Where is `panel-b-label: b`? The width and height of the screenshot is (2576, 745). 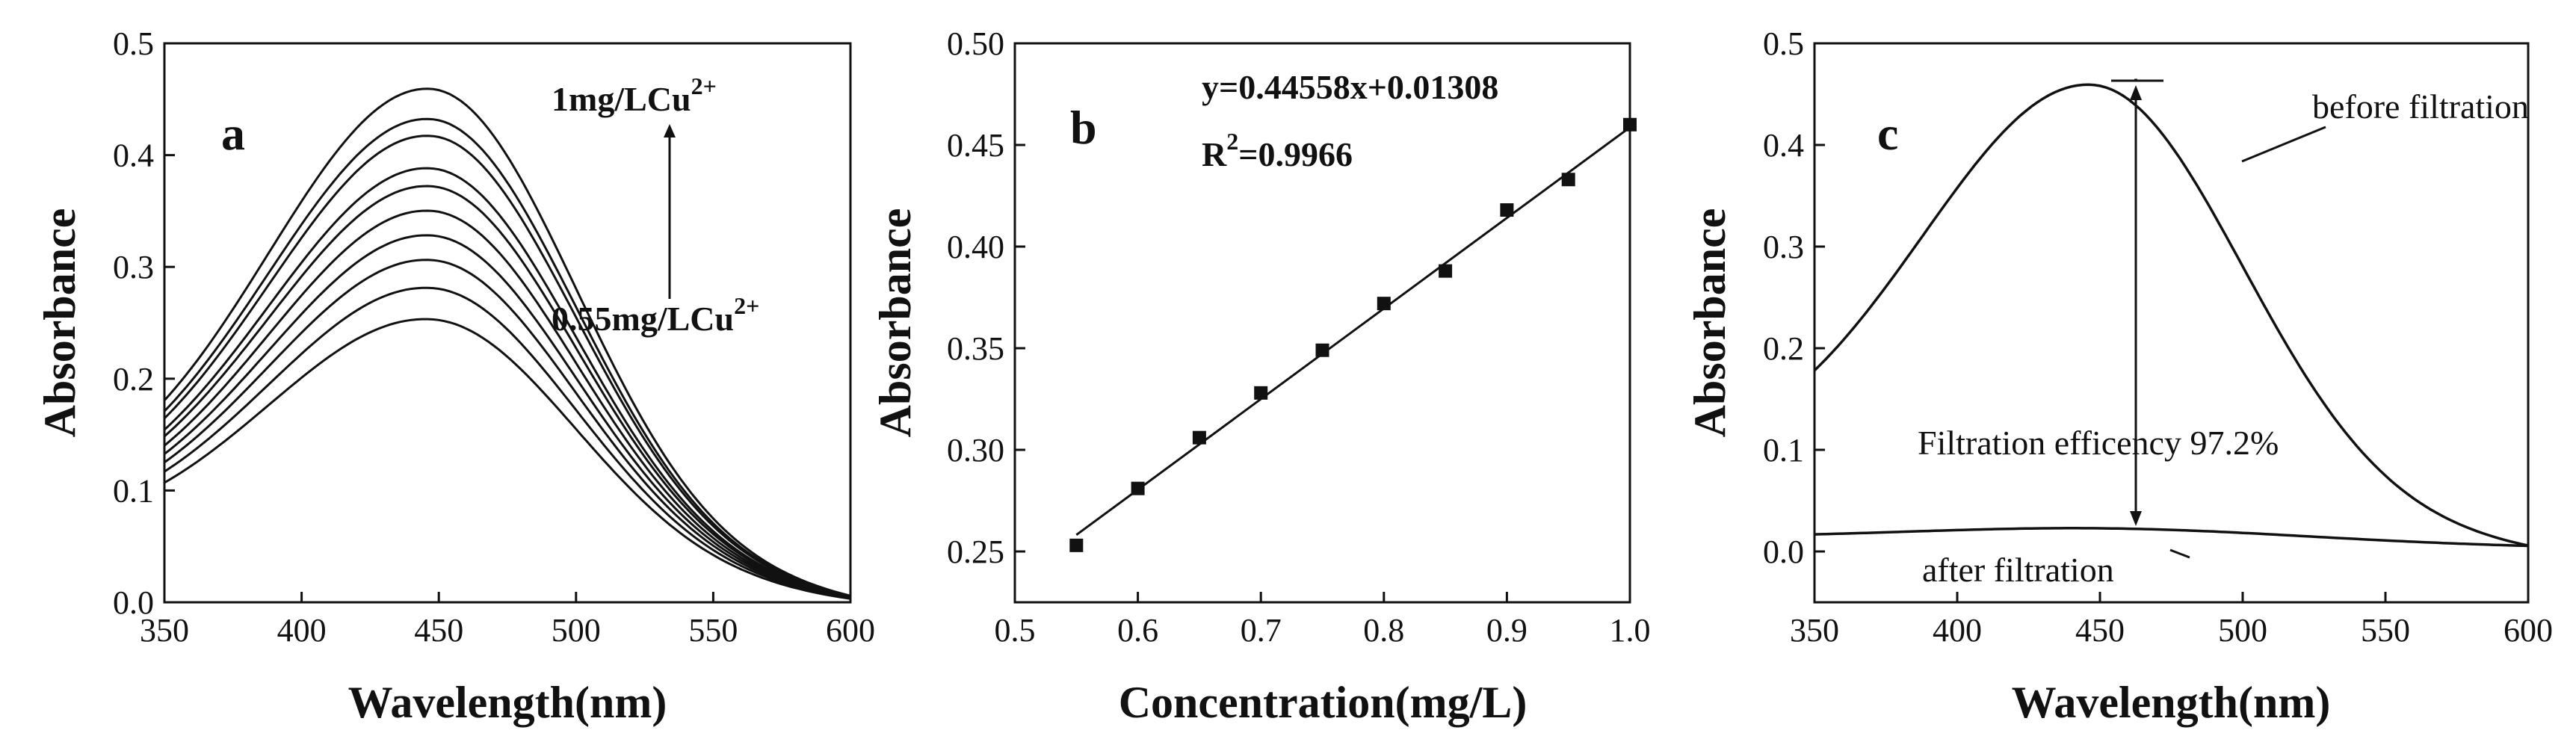
panel-b-label: b is located at coordinates (1084, 127).